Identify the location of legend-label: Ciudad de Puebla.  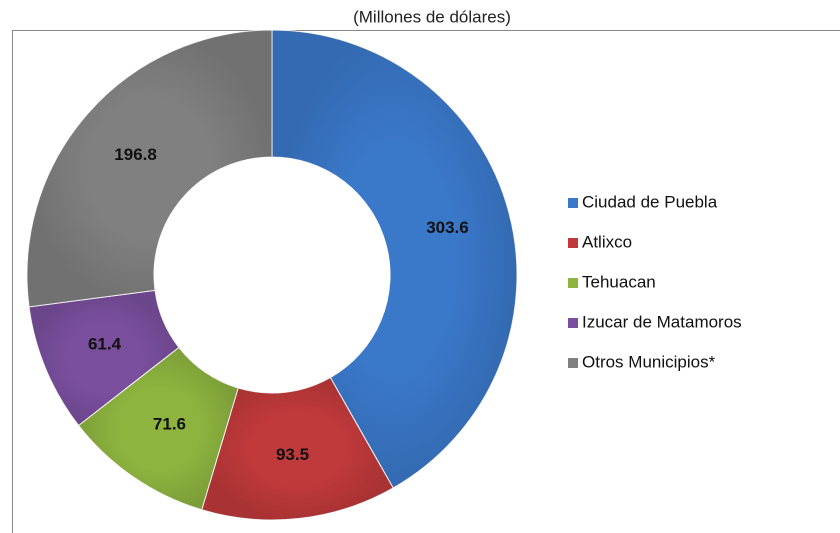
(650, 201).